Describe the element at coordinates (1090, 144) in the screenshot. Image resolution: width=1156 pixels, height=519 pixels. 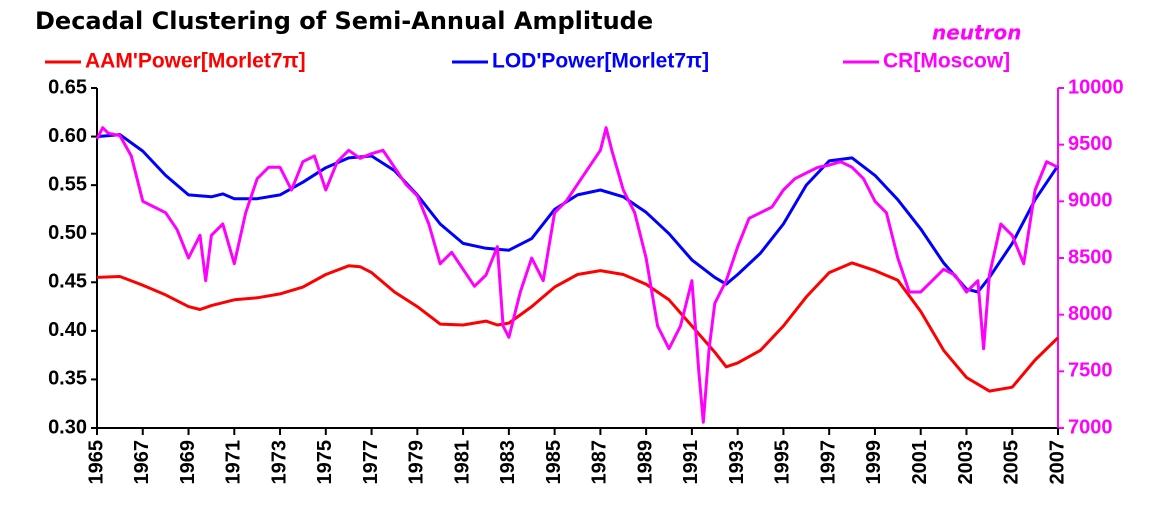
I see `y2-tick-label: 9500` at that location.